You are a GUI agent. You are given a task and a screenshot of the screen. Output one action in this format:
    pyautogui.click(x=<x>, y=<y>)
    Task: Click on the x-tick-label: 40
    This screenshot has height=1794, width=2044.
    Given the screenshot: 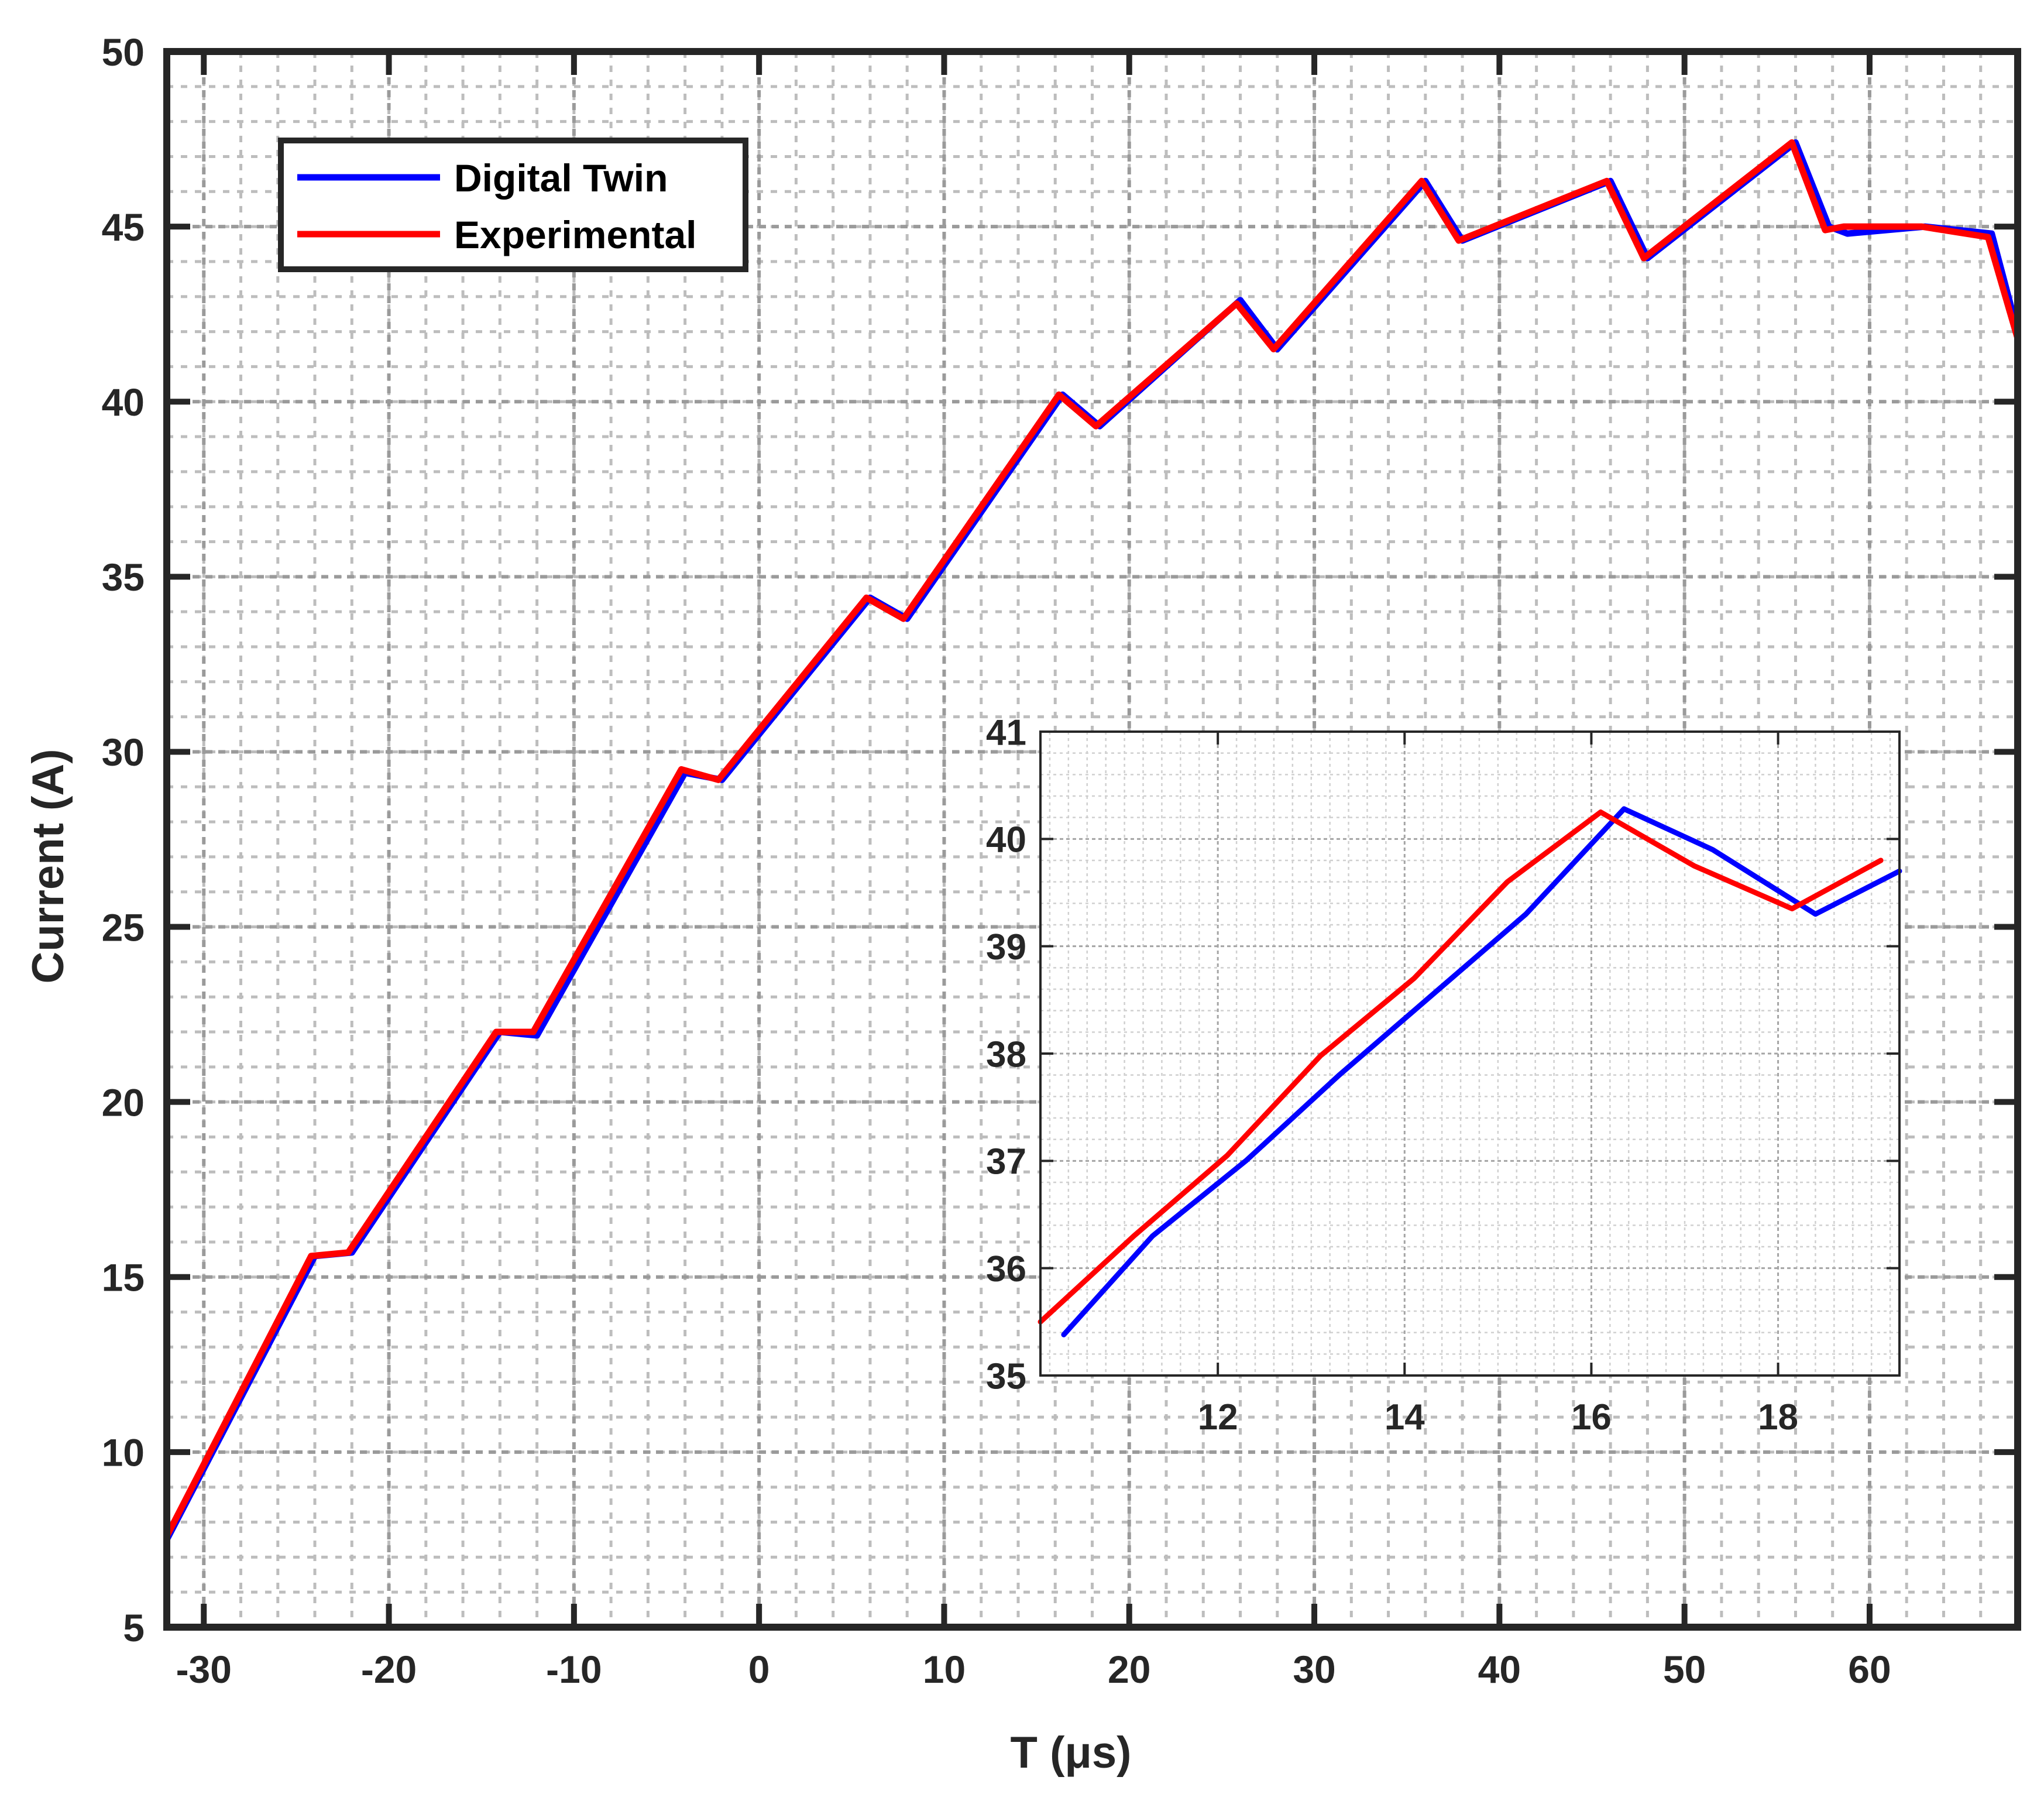 What is the action you would take?
    pyautogui.click(x=1499, y=1669)
    